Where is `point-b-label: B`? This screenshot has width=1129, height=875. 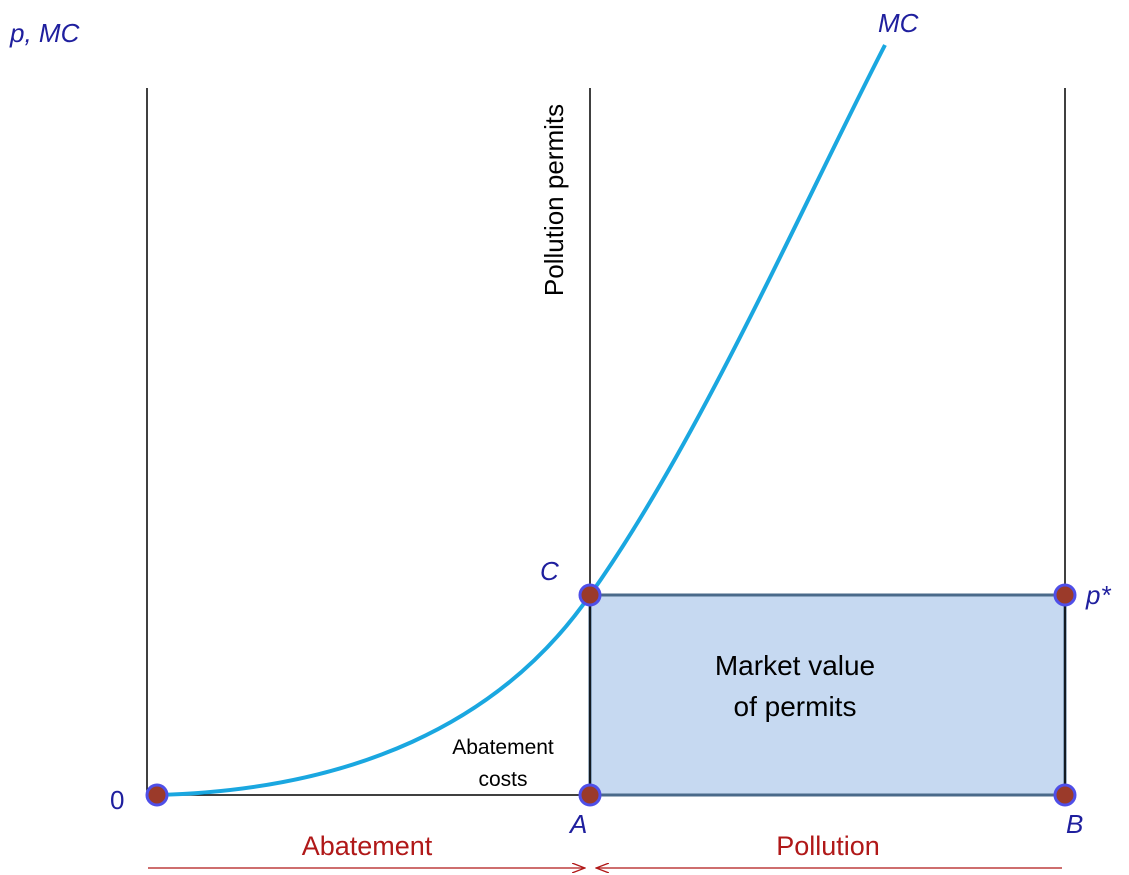 point-b-label: B is located at coordinates (1074, 824).